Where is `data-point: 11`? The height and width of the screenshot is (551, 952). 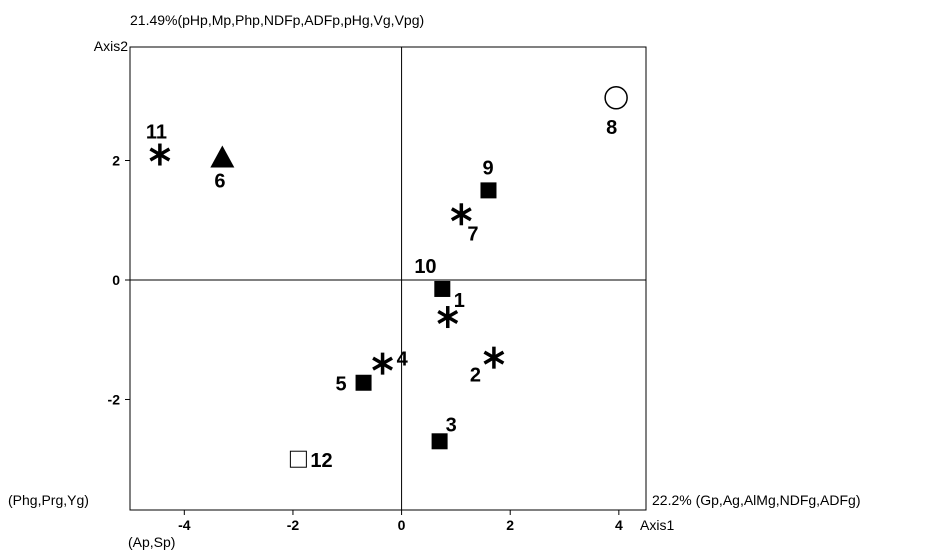
data-point: 11 is located at coordinates (158, 144).